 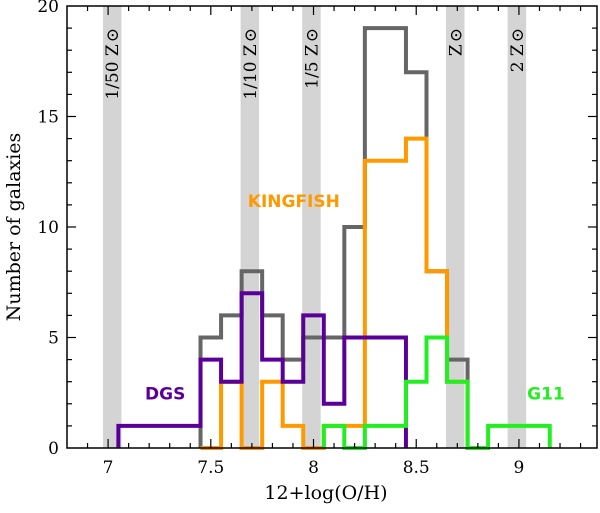 What do you see at coordinates (313, 468) in the screenshot?
I see `x-tick-label: 8` at bounding box center [313, 468].